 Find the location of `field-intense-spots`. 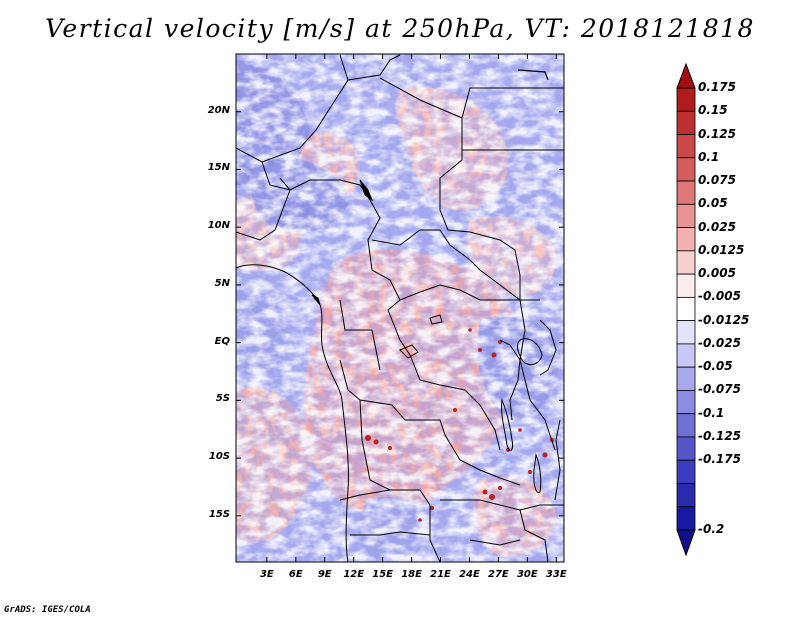

field-intense-spots is located at coordinates (459, 425).